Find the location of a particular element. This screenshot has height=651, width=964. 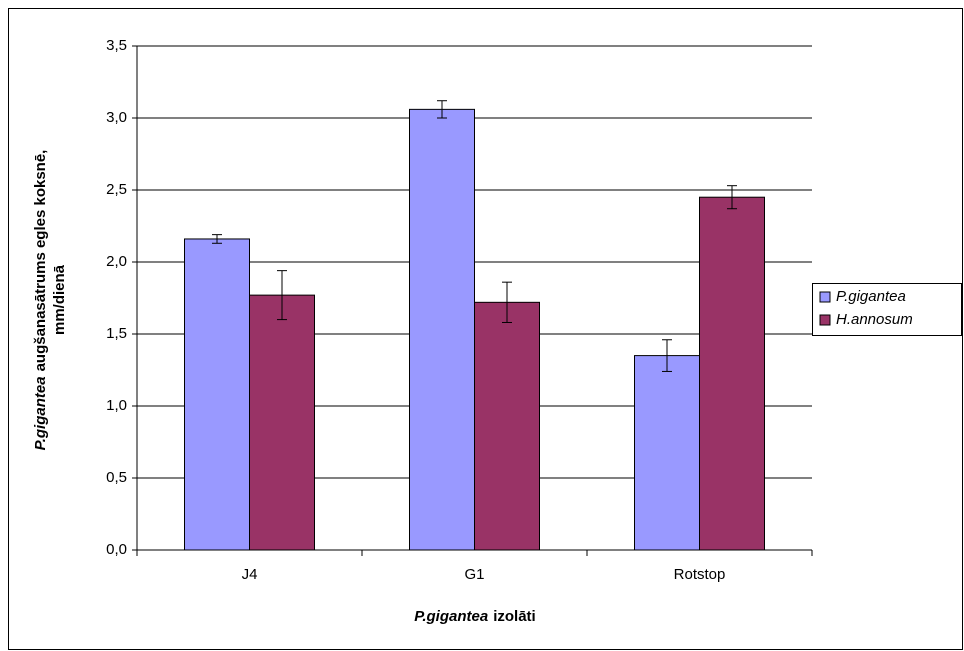

y-tick-label: 1,0 is located at coordinates (116, 405).